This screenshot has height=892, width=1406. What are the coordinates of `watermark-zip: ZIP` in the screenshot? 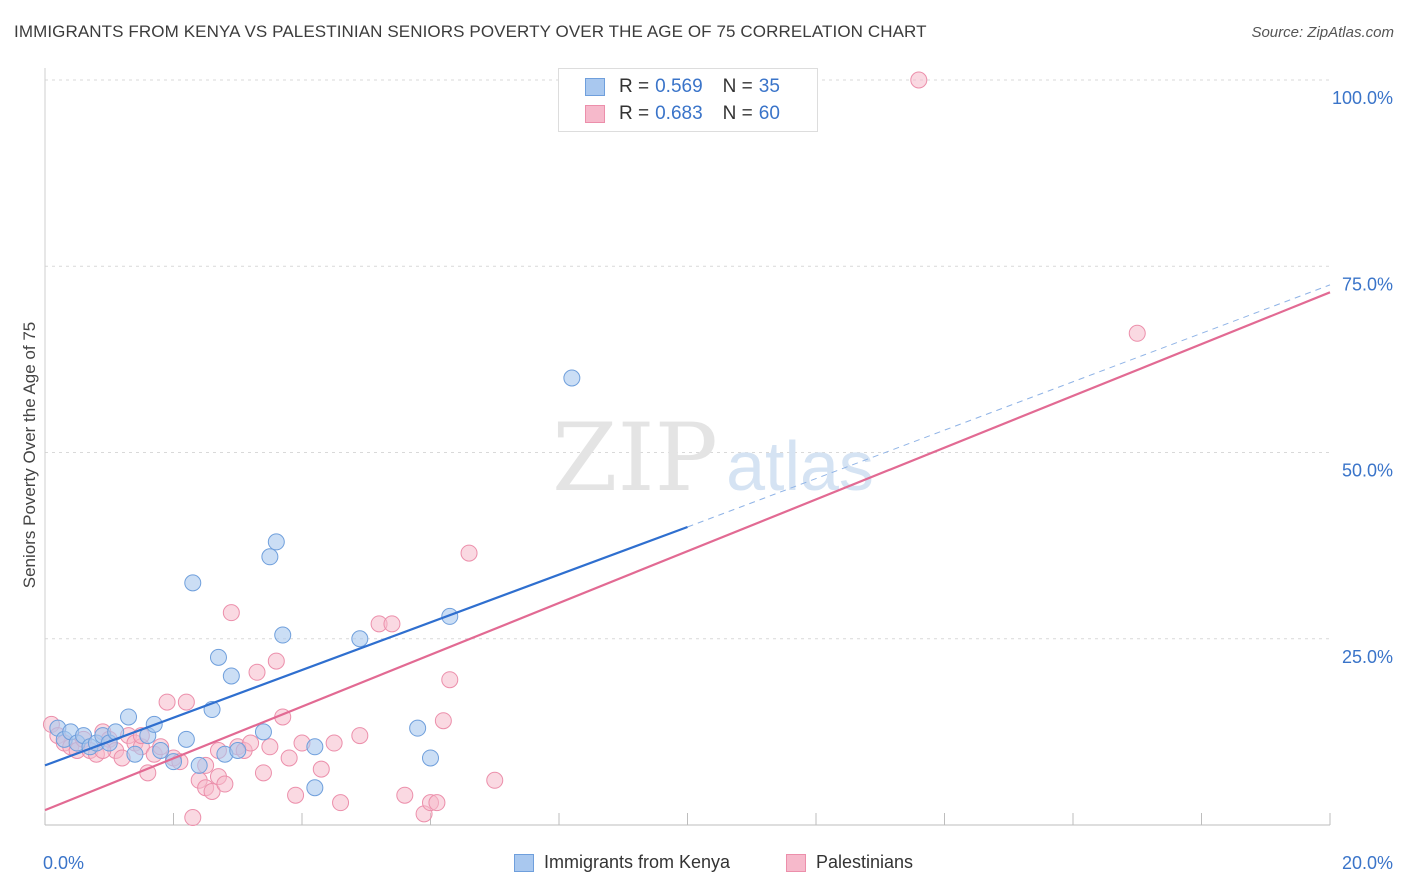 It's located at (635, 458).